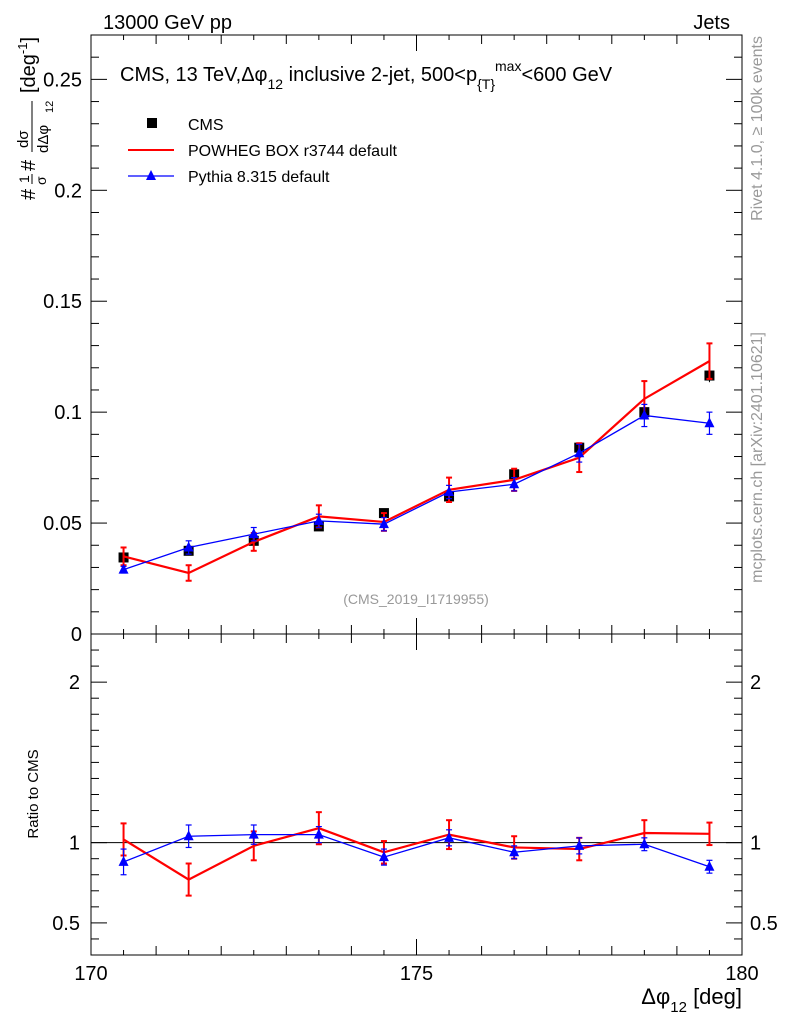 This screenshot has width=786, height=1024. What do you see at coordinates (68, 191) in the screenshot?
I see `y-tick-label-main: 0.2` at bounding box center [68, 191].